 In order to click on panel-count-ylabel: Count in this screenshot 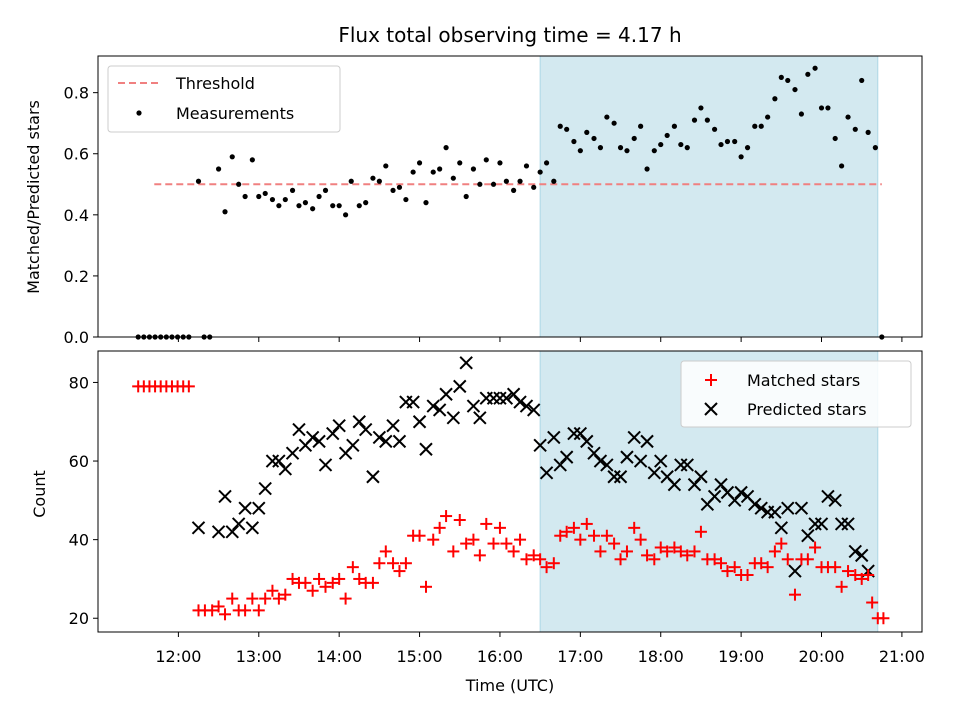, I will do `click(39, 494)`.